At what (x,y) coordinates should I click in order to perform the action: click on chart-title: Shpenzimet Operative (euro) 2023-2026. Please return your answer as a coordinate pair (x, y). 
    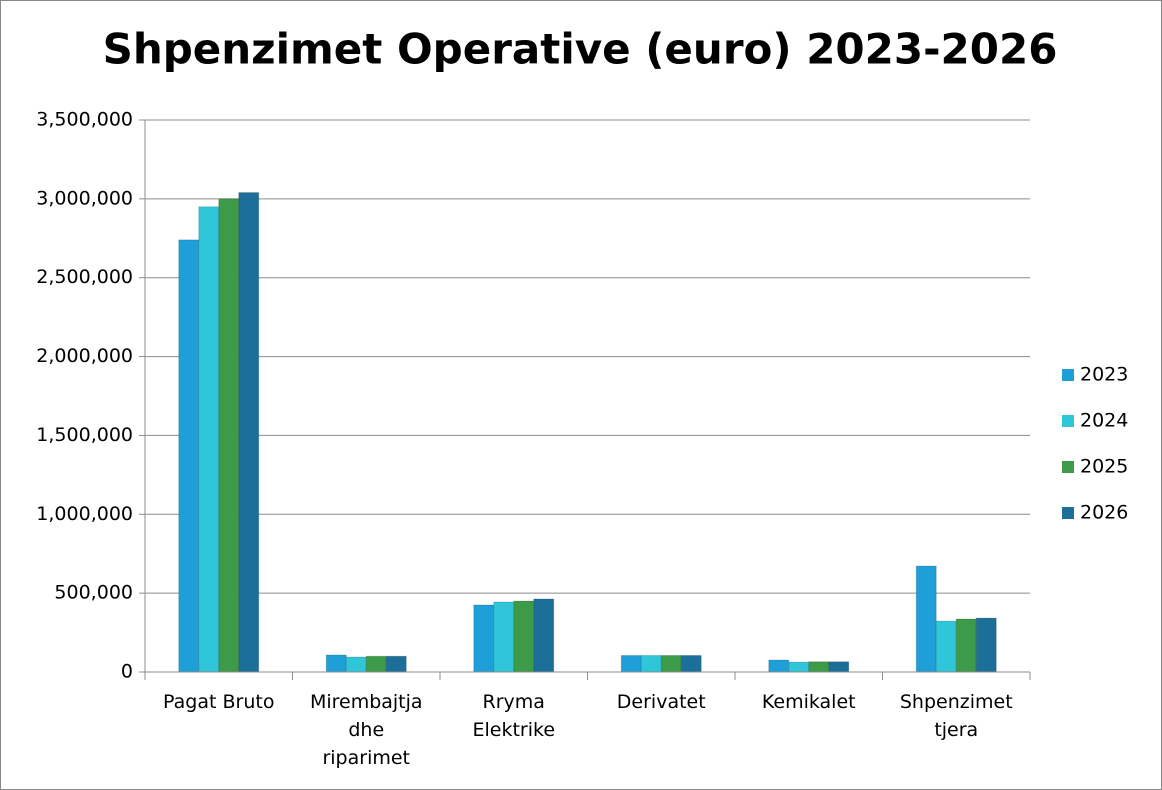
    Looking at the image, I should click on (580, 49).